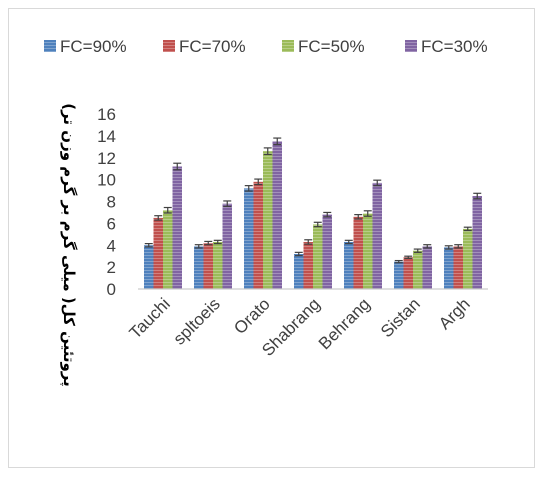 The height and width of the screenshot is (478, 543). I want to click on y-axis-ticks: 0 2 4 6 8 10 12 14 16, so click(106, 202).